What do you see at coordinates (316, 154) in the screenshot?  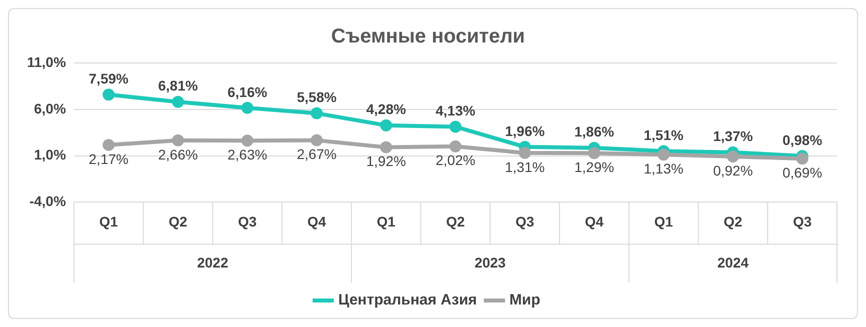 I see `data-label: 2,67%` at bounding box center [316, 154].